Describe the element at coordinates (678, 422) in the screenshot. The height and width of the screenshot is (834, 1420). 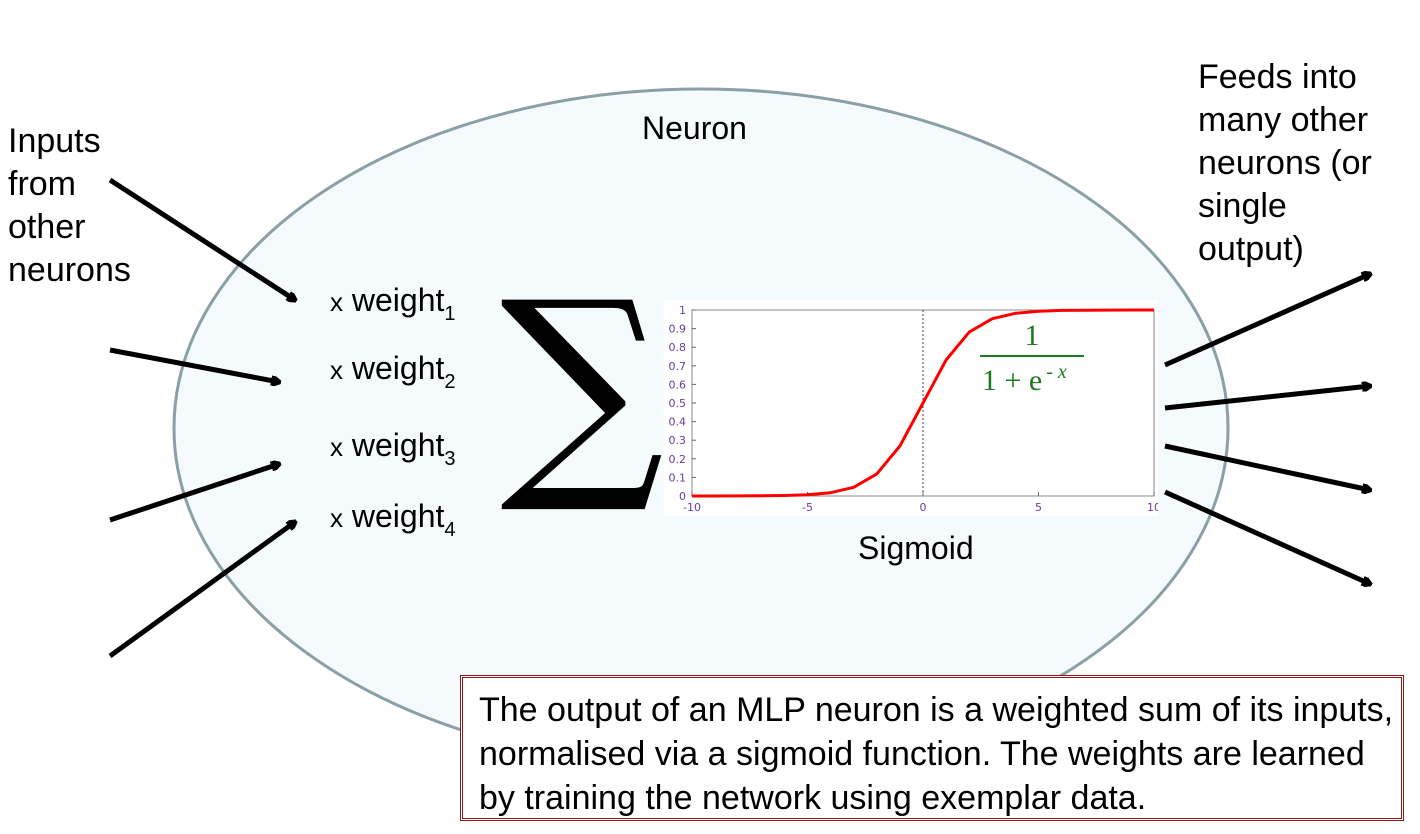
I see `y-tick-label: 0.4` at that location.